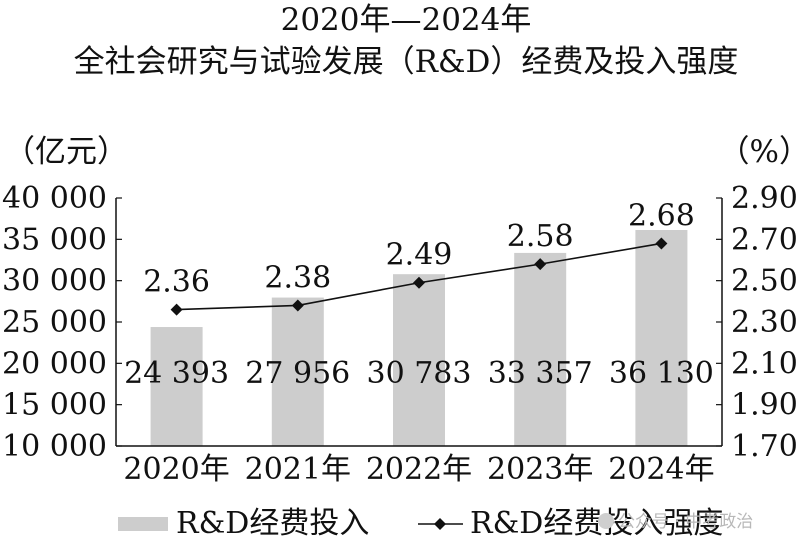 Image resolution: width=812 pixels, height=543 pixels. I want to click on bar-2022年, so click(419, 360).